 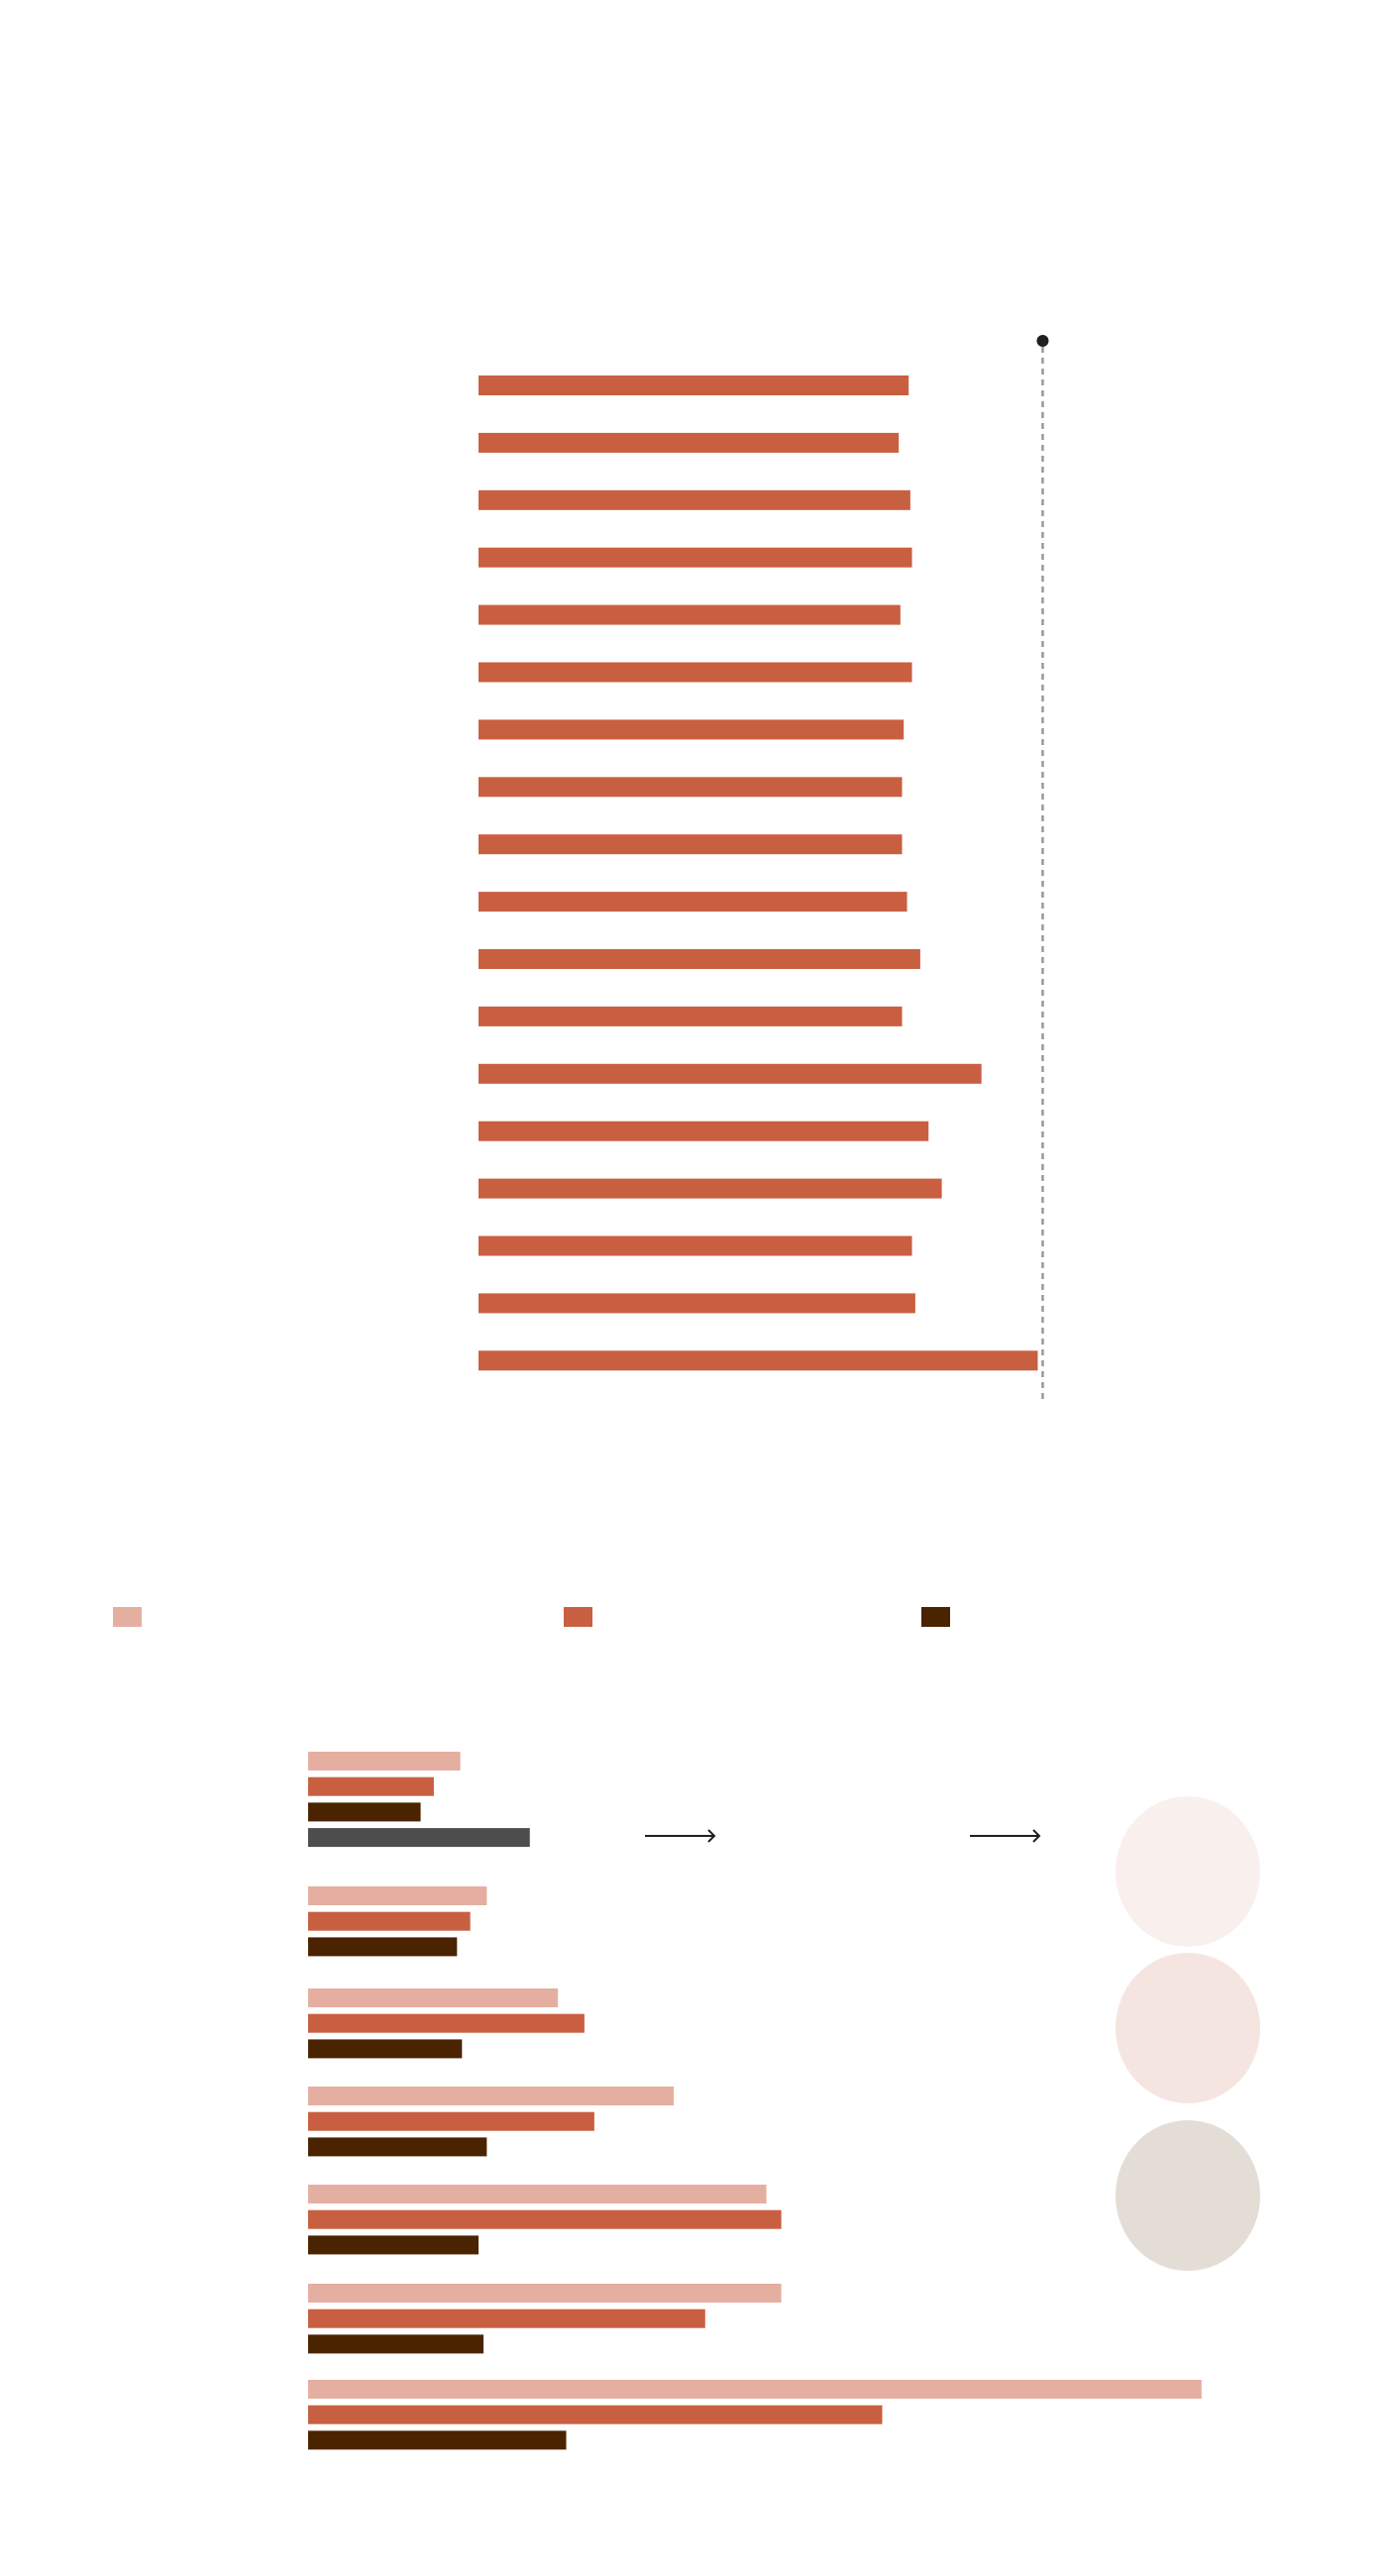 I want to click on bar-group-2-mid, so click(x=389, y=1921).